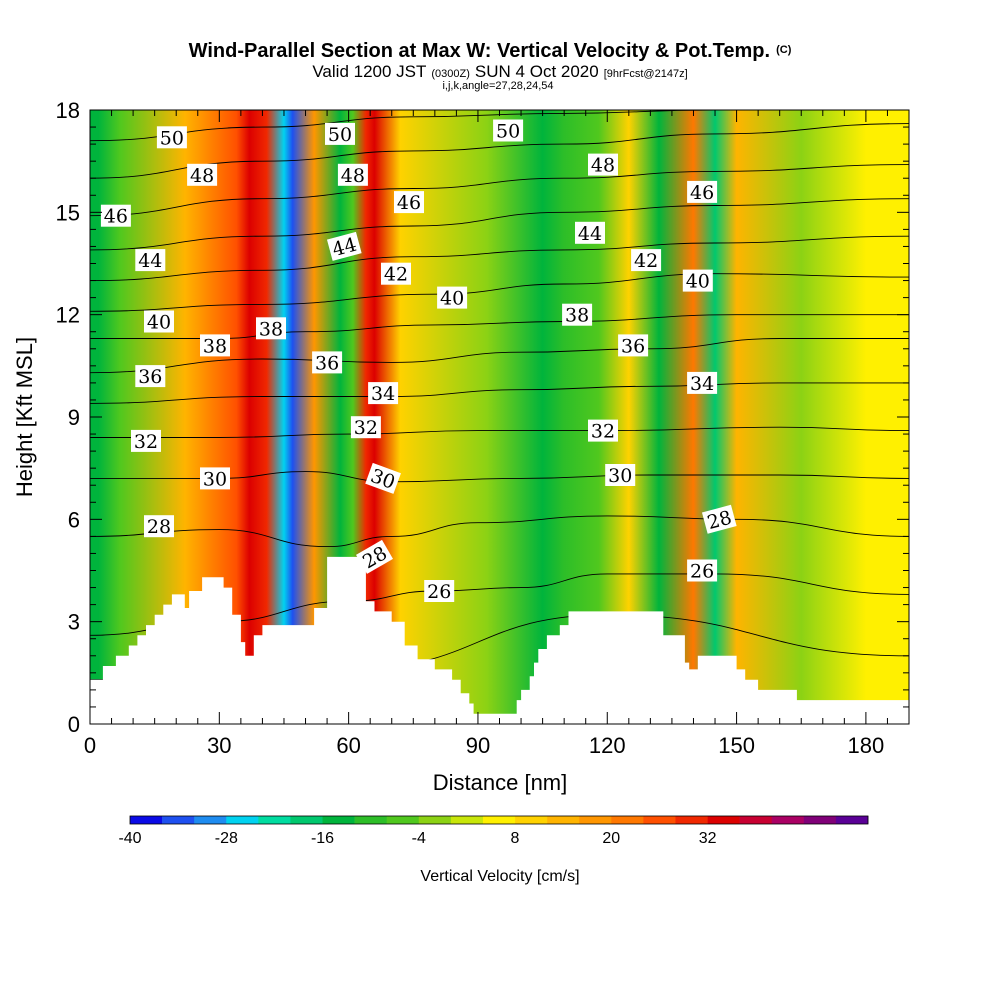 The width and height of the screenshot is (1000, 1000). What do you see at coordinates (68, 110) in the screenshot?
I see `y-tick-label: 18` at bounding box center [68, 110].